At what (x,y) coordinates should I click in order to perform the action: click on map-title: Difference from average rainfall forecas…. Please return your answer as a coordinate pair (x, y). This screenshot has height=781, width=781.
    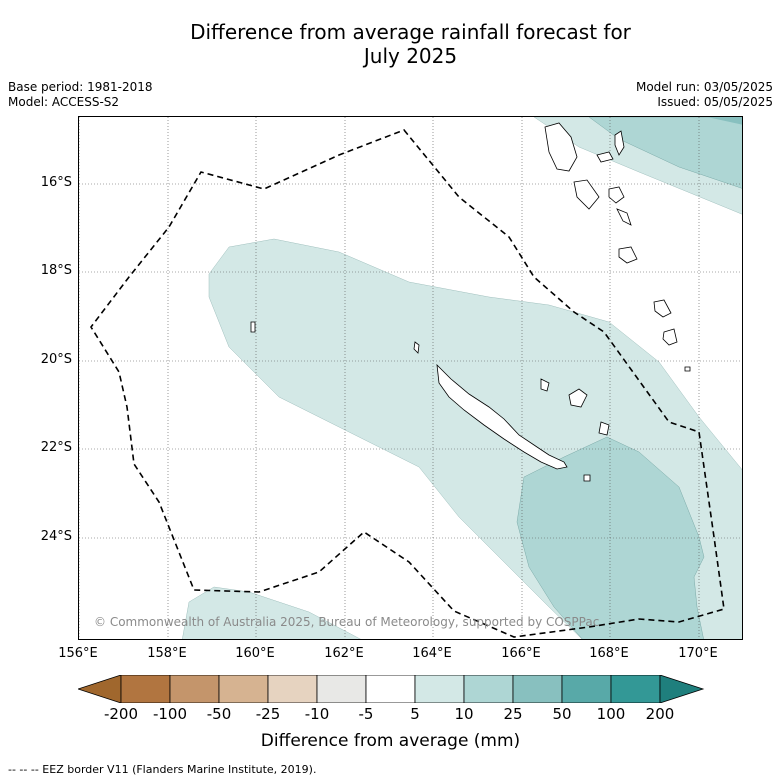
    Looking at the image, I should click on (390, 44).